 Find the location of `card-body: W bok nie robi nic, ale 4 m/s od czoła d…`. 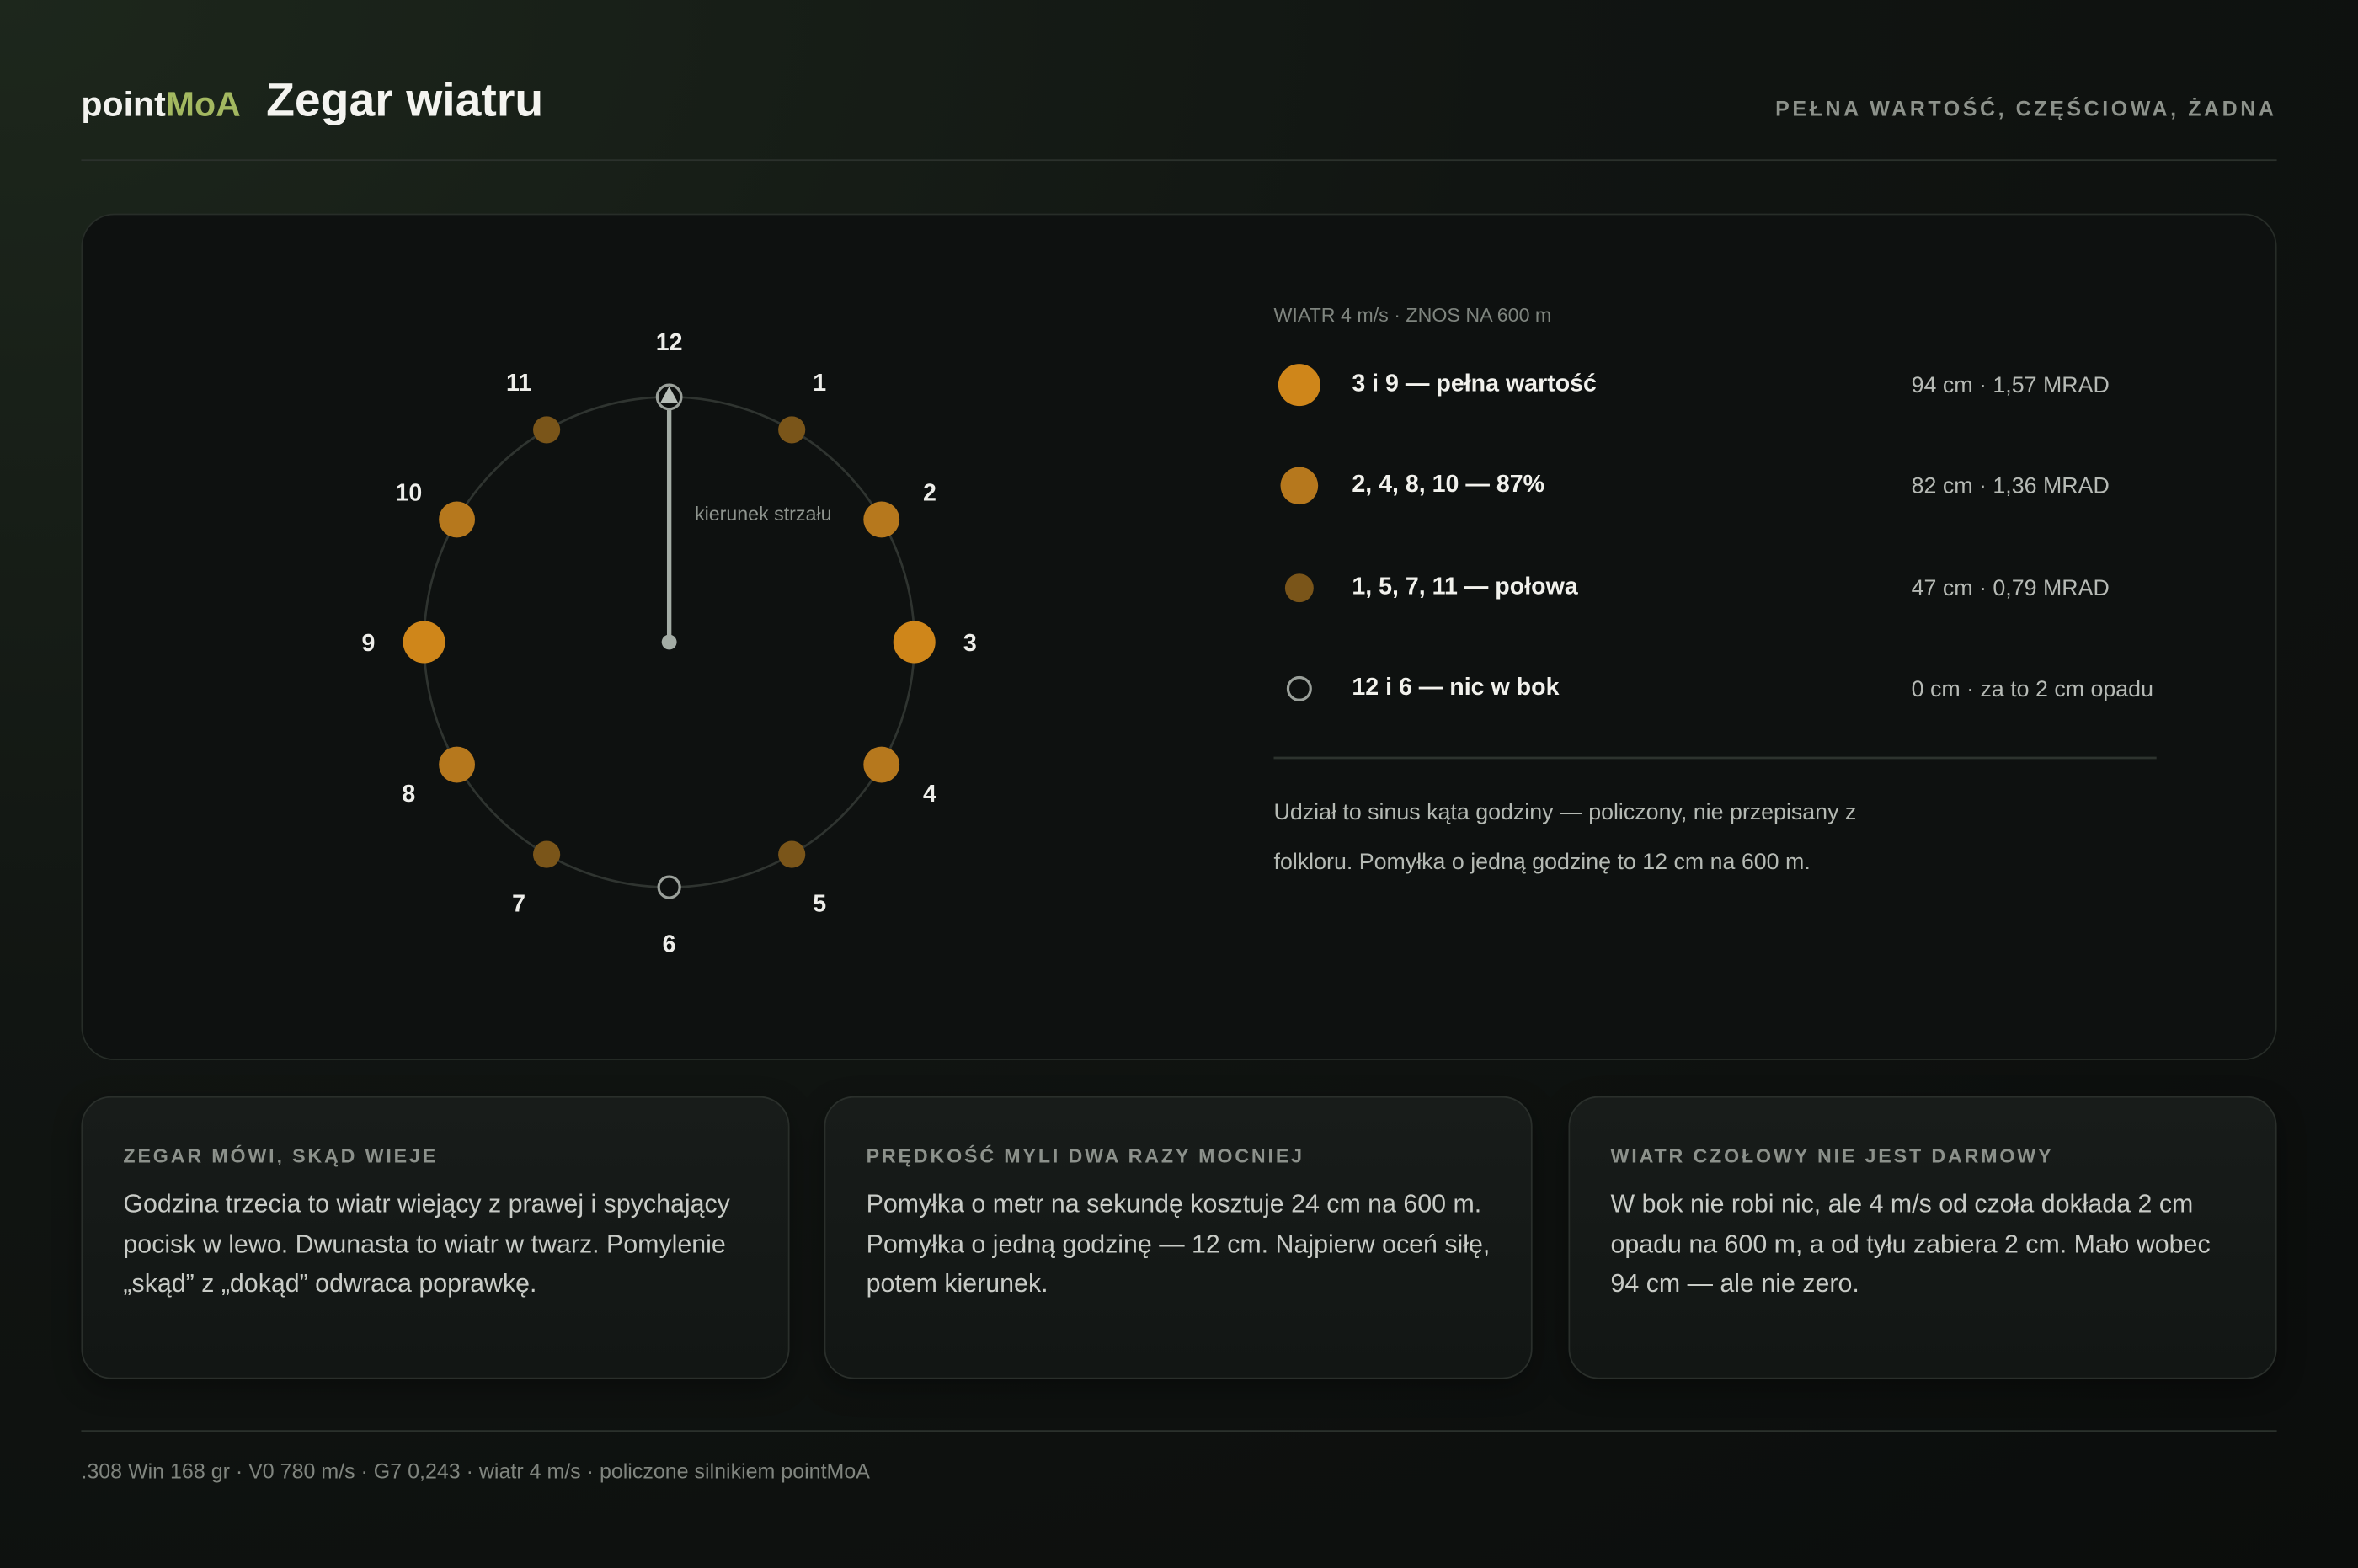

card-body: W bok nie robi nic, ale 4 m/s od czoła d… is located at coordinates (1911, 1244).